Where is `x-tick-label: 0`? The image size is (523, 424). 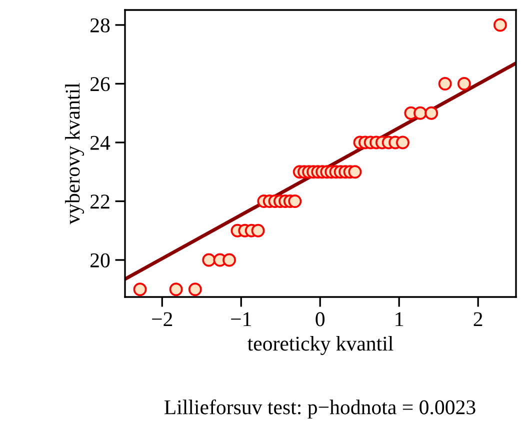
x-tick-label: 0 is located at coordinates (320, 319).